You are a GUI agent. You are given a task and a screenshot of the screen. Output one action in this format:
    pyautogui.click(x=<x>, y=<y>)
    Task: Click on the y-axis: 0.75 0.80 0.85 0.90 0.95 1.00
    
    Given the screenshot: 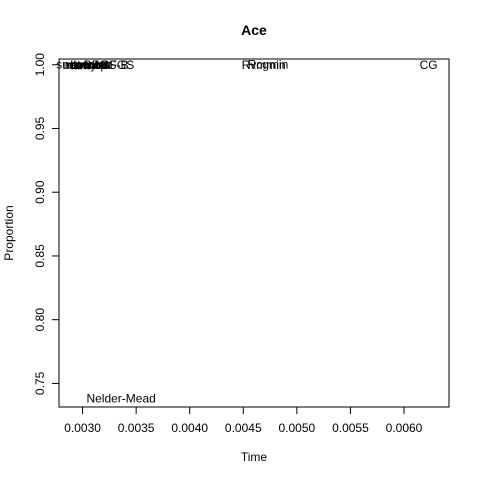 What is the action you would take?
    pyautogui.click(x=46, y=224)
    